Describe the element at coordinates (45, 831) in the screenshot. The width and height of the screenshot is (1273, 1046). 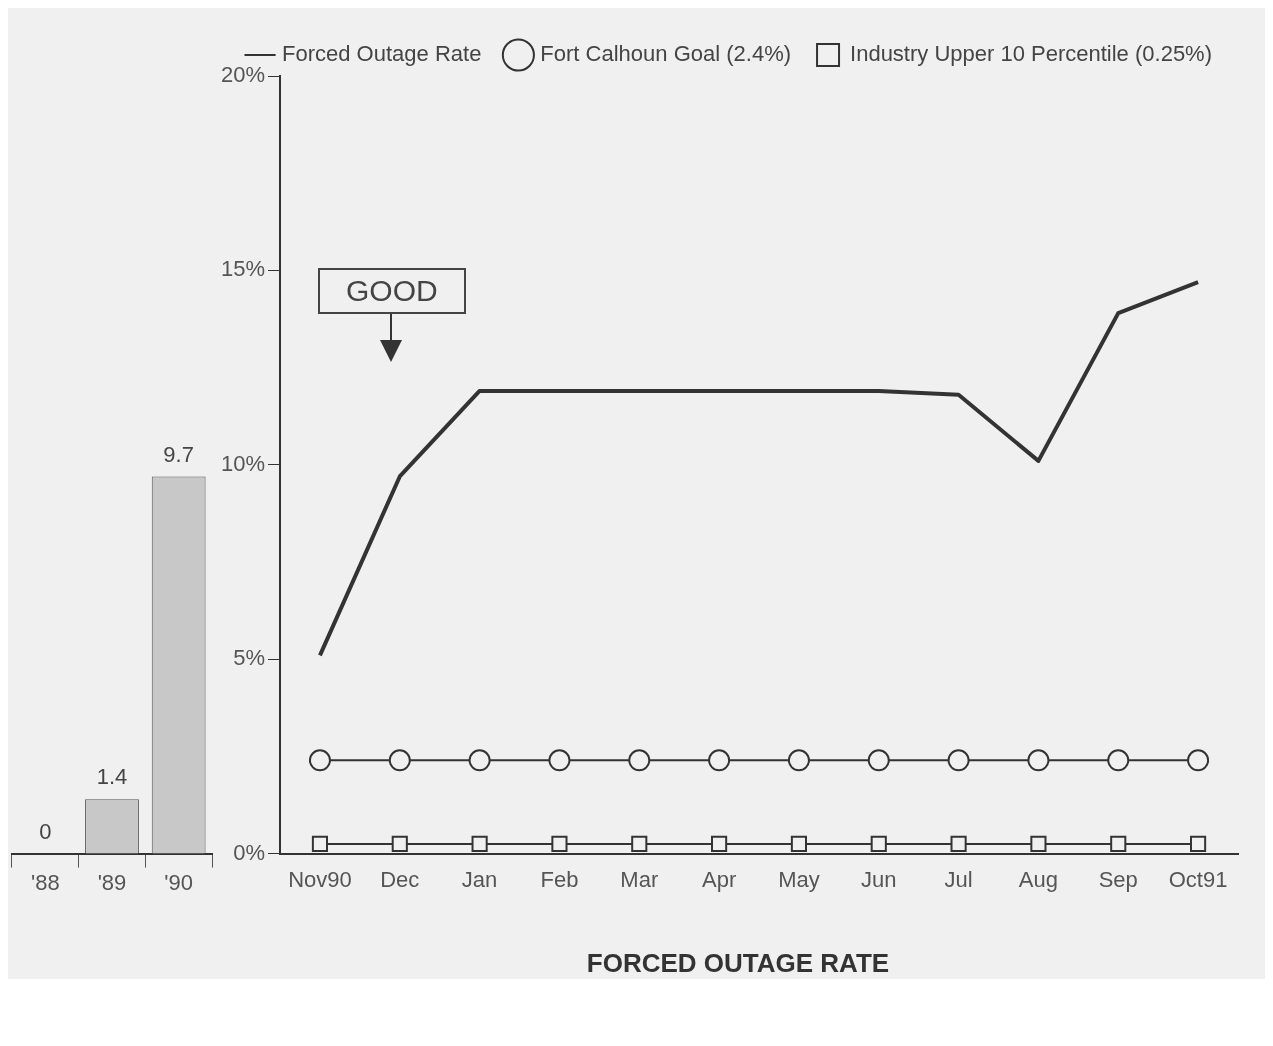
I see `data-label: 0` at that location.